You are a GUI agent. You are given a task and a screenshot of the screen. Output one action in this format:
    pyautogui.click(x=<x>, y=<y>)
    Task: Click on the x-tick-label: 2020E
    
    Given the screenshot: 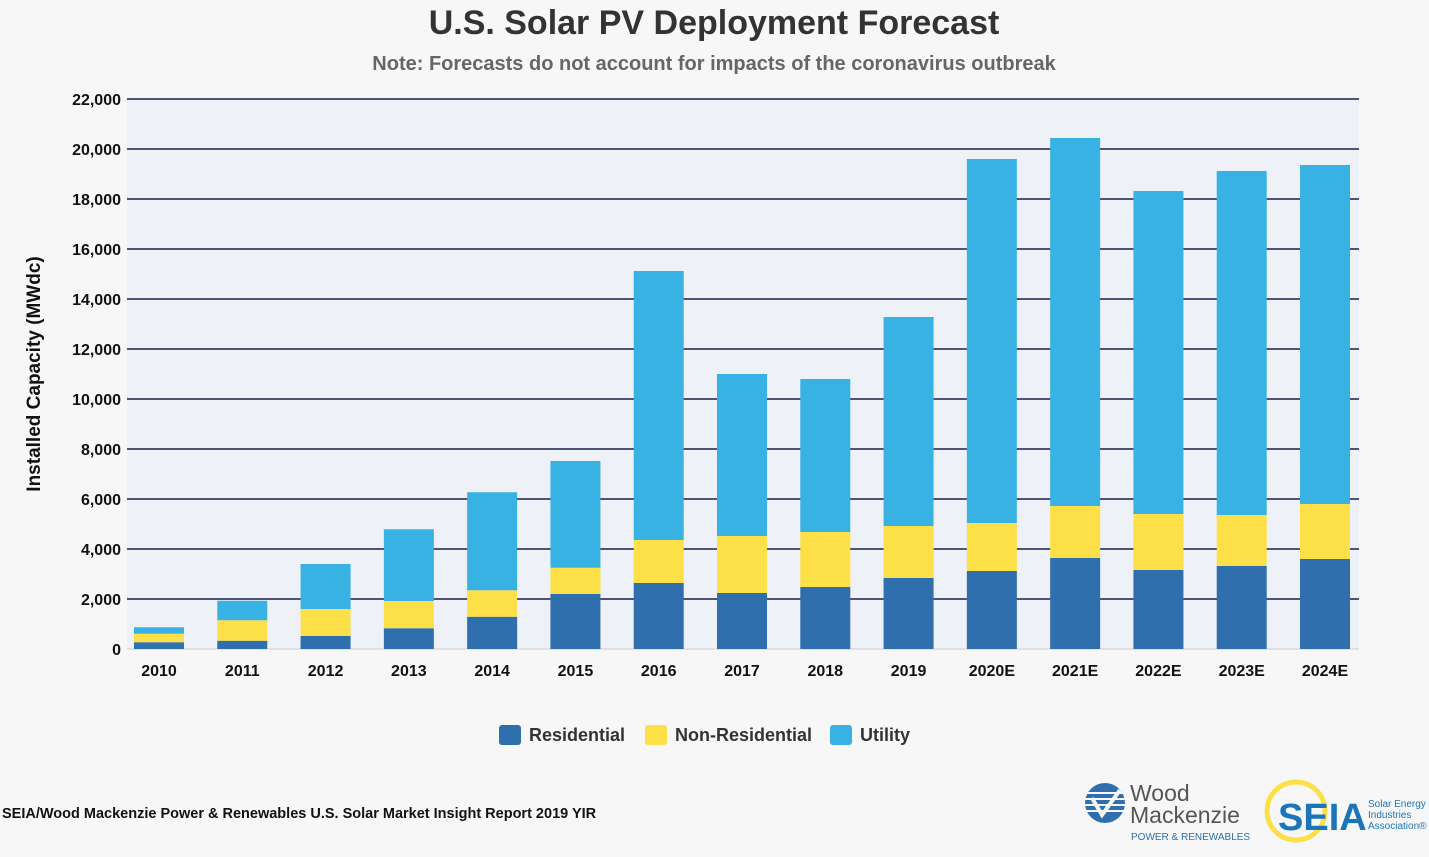 What is the action you would take?
    pyautogui.click(x=992, y=671)
    